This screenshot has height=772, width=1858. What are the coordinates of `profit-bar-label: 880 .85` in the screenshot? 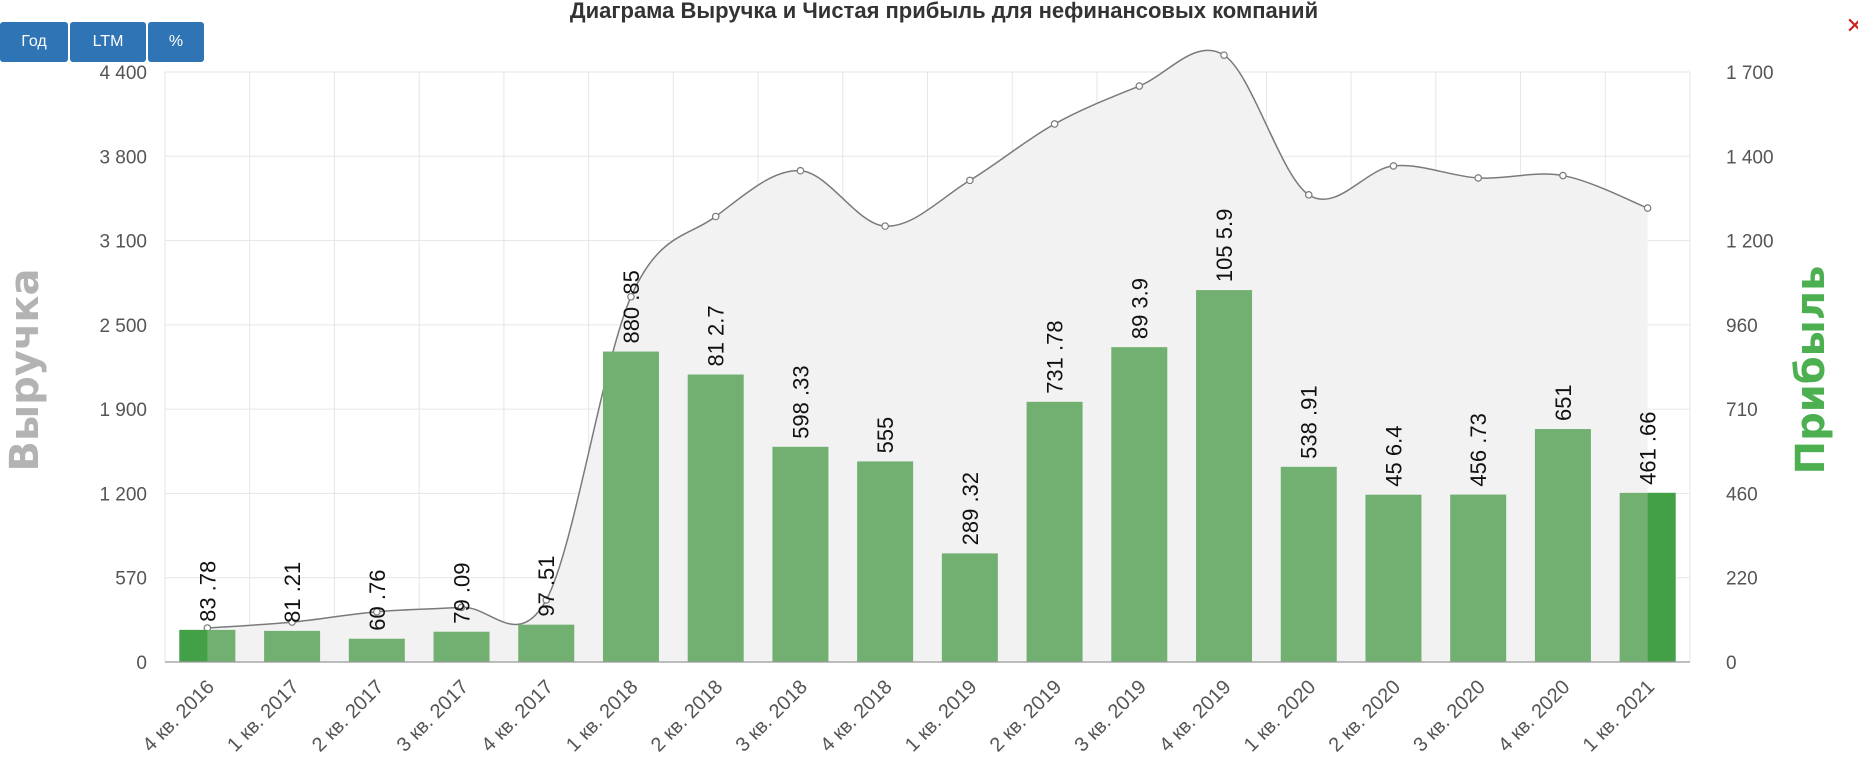 It's located at (631, 306).